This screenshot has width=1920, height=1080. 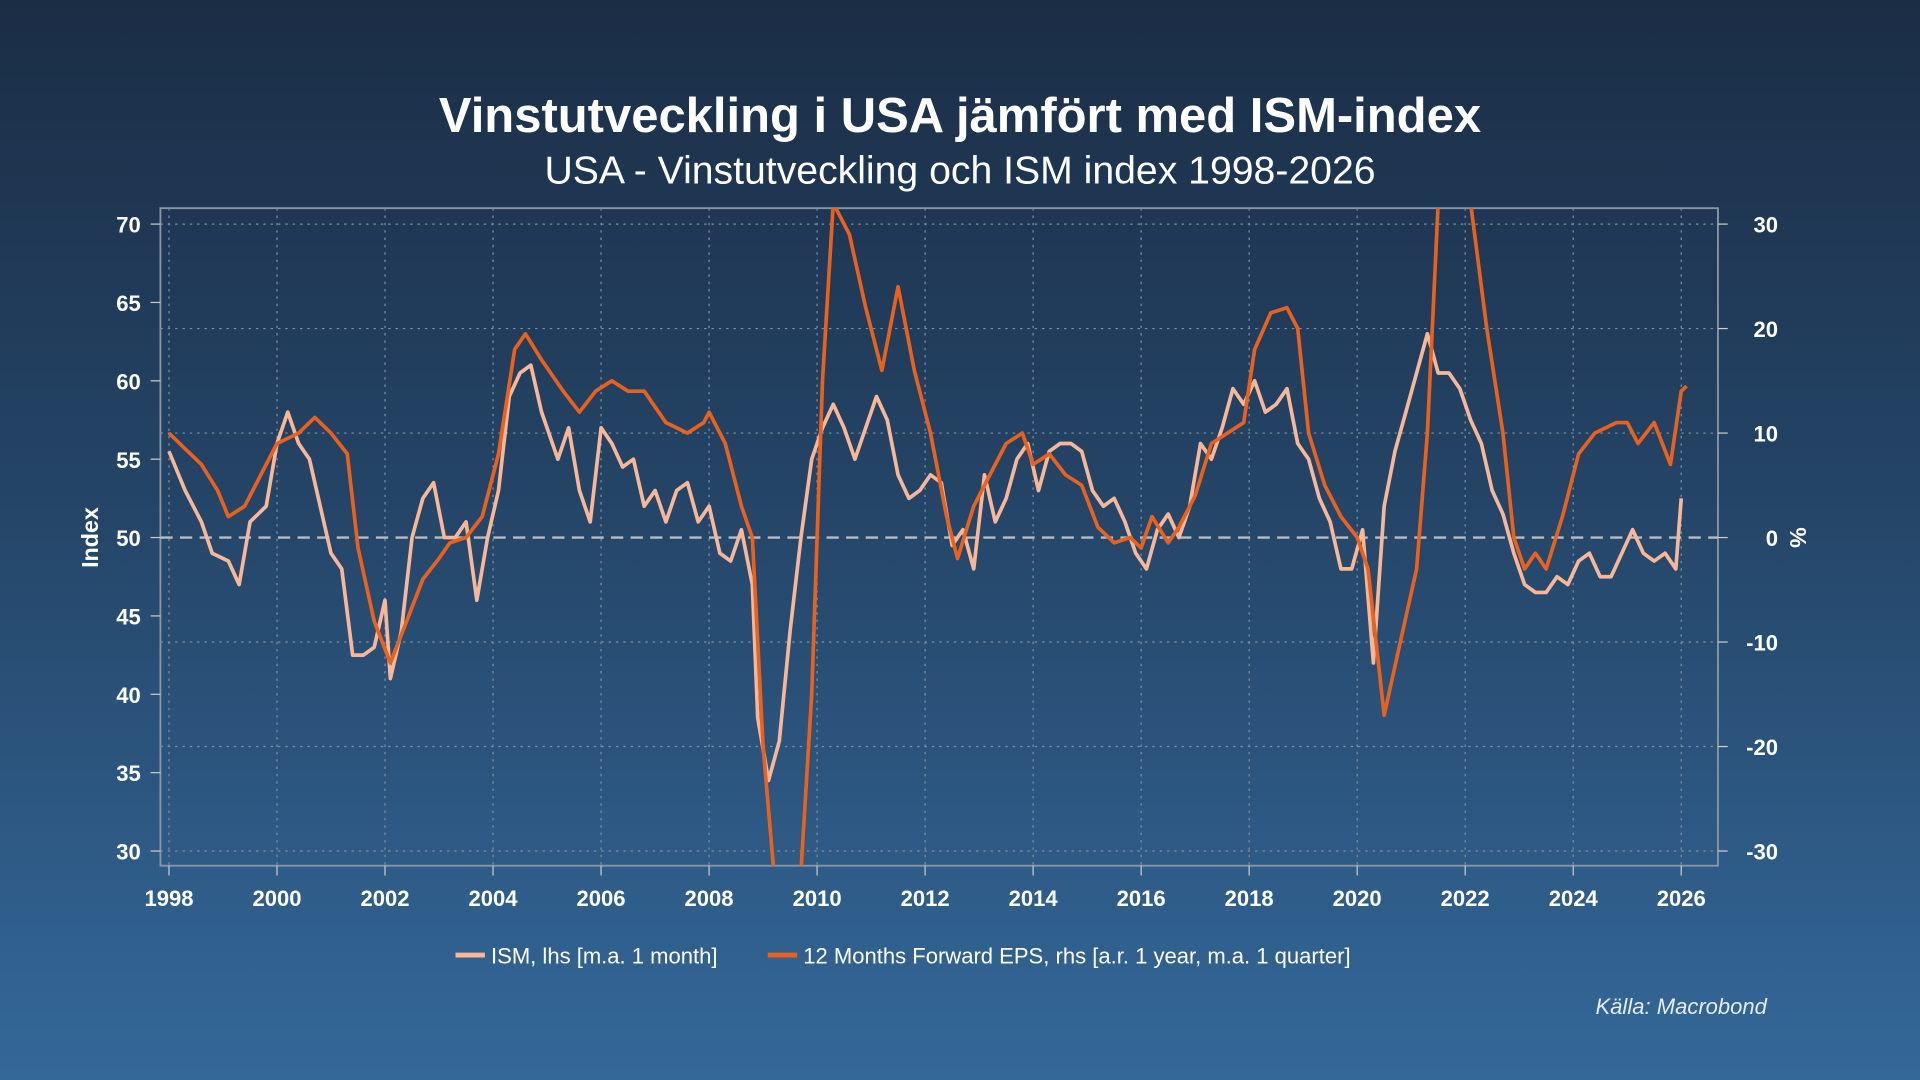 What do you see at coordinates (1465, 898) in the screenshot?
I see `x-tick-label: 2022` at bounding box center [1465, 898].